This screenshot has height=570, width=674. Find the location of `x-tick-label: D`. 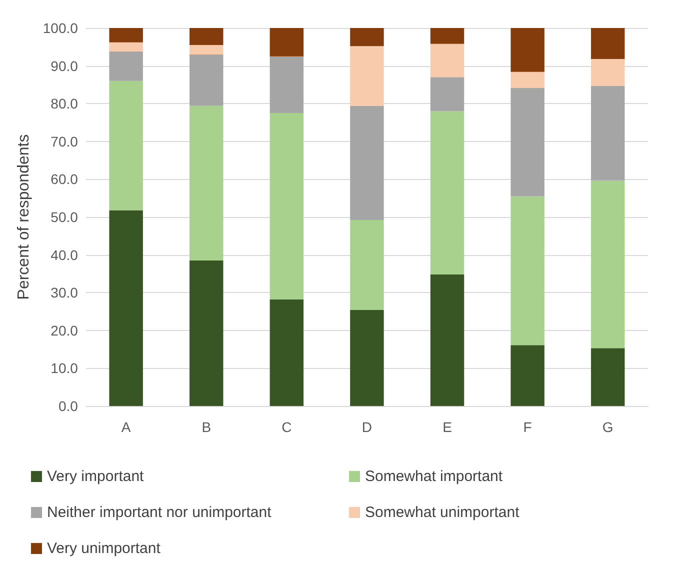

x-tick-label: D is located at coordinates (367, 427).